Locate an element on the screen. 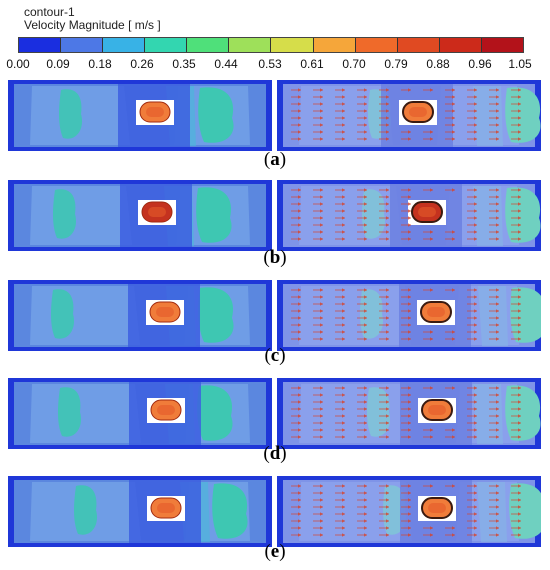 The width and height of the screenshot is (550, 570). caption-letter: b is located at coordinates (275, 257).